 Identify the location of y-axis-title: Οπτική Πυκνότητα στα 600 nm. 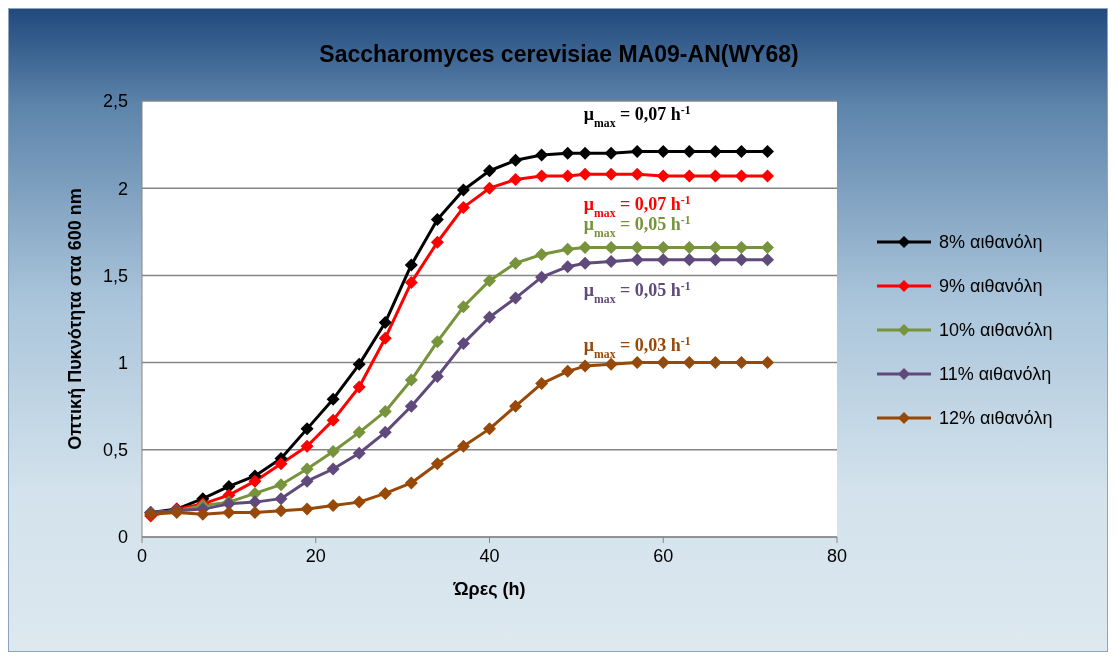
(75, 319).